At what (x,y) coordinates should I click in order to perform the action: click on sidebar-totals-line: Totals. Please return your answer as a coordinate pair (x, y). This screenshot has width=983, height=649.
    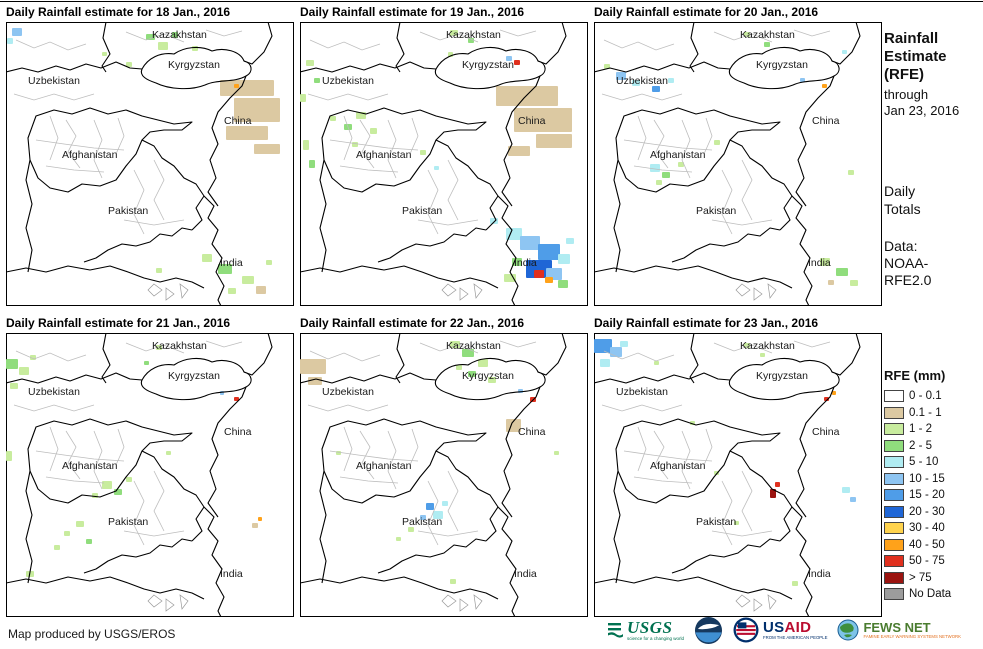
    Looking at the image, I should click on (902, 209).